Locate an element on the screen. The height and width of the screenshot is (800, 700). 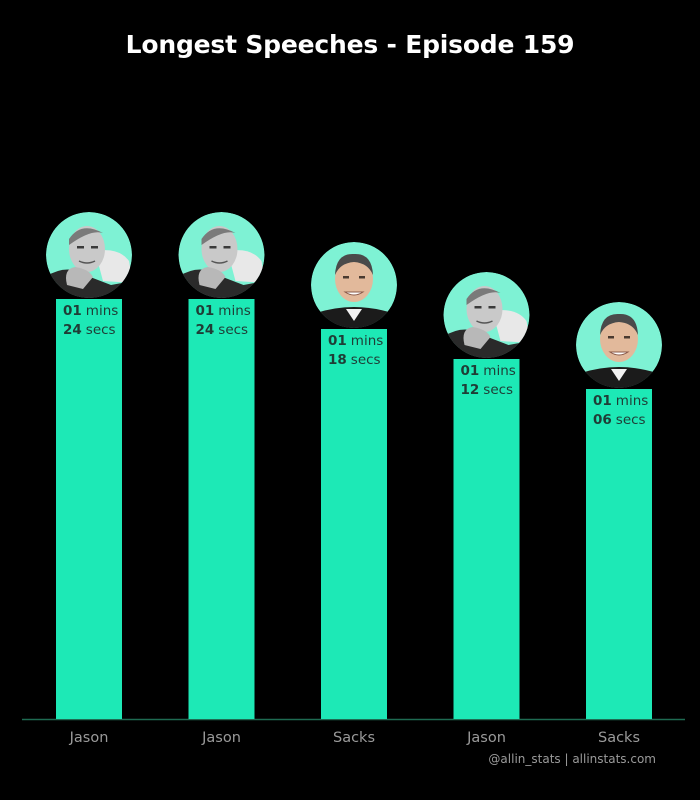
footer-credit: @allin_stats | allinstats.com is located at coordinates (572, 759).